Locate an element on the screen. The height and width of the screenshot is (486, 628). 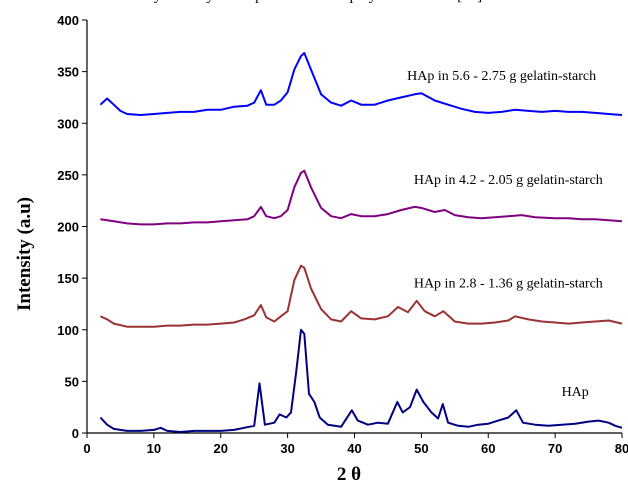
x-tick-label: 80 is located at coordinates (621, 448).